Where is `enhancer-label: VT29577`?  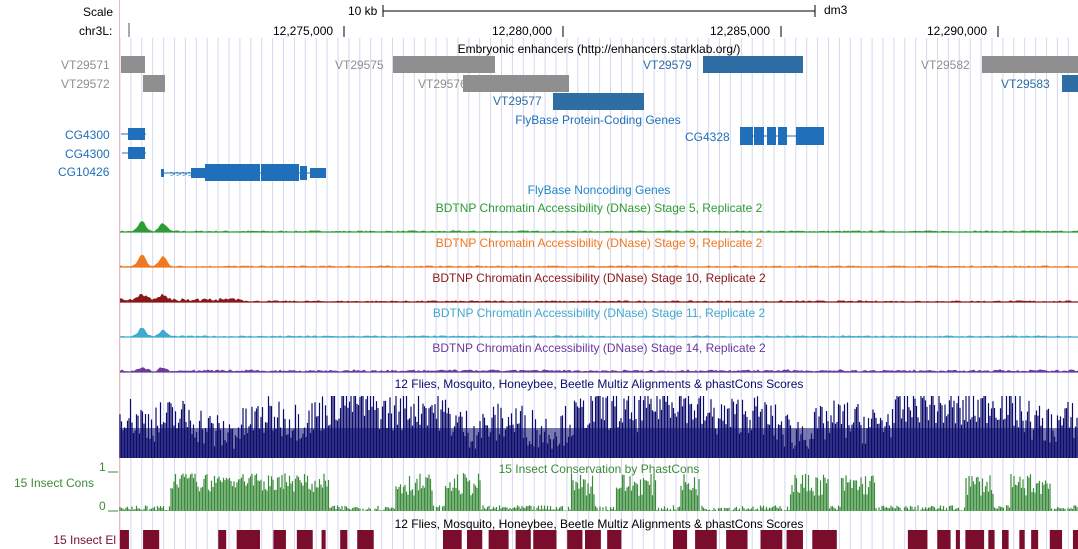 enhancer-label: VT29577 is located at coordinates (517, 101).